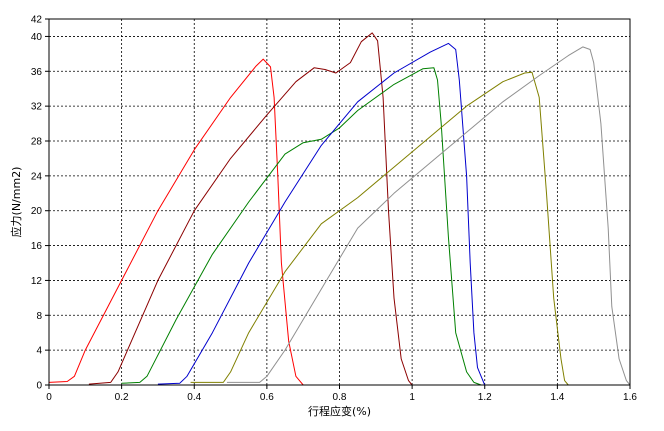  Describe the element at coordinates (39, 351) in the screenshot. I see `y-tick-label: 4` at that location.